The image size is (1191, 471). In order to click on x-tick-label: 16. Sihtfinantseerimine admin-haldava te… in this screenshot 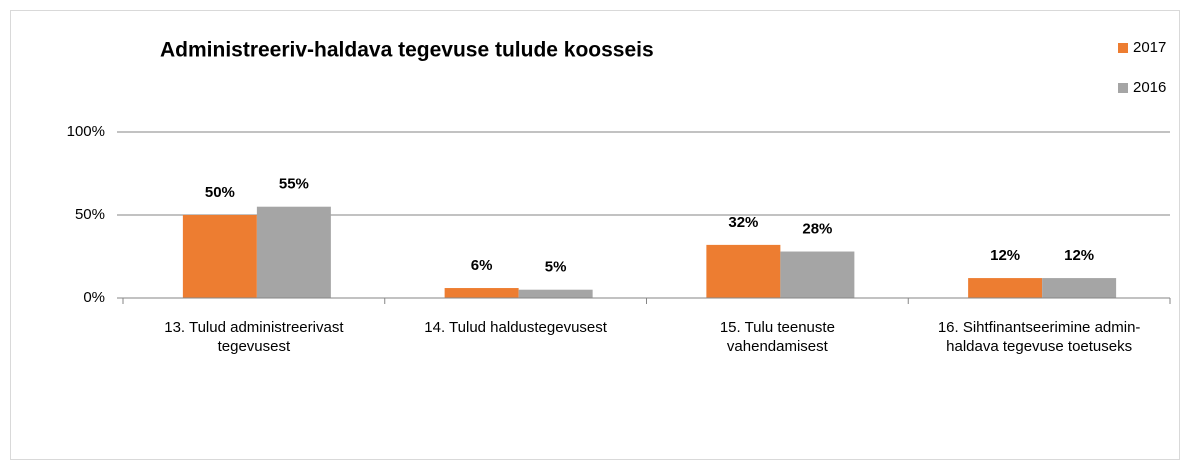, I will do `click(1039, 337)`.